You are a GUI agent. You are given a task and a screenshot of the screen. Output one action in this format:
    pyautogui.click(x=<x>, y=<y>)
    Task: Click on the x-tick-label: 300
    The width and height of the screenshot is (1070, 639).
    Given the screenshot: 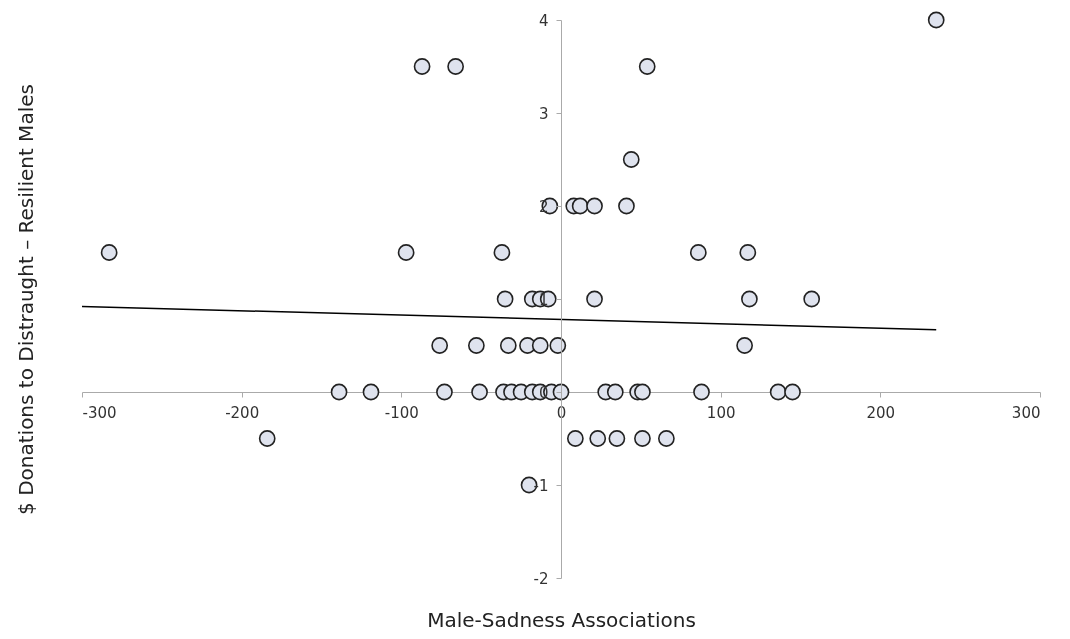 What is the action you would take?
    pyautogui.click(x=1026, y=412)
    